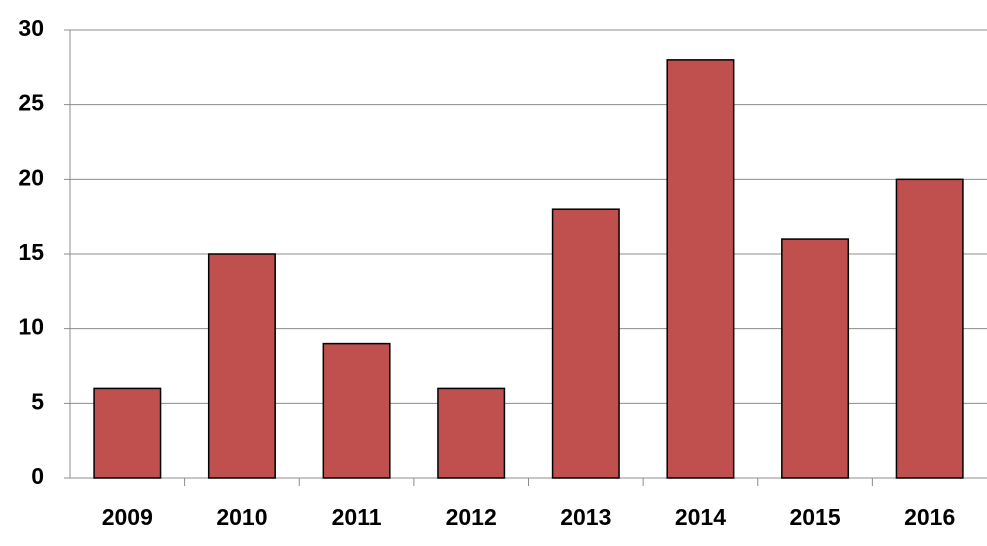 The width and height of the screenshot is (987, 546). I want to click on y-tick-label: 30, so click(31, 28).